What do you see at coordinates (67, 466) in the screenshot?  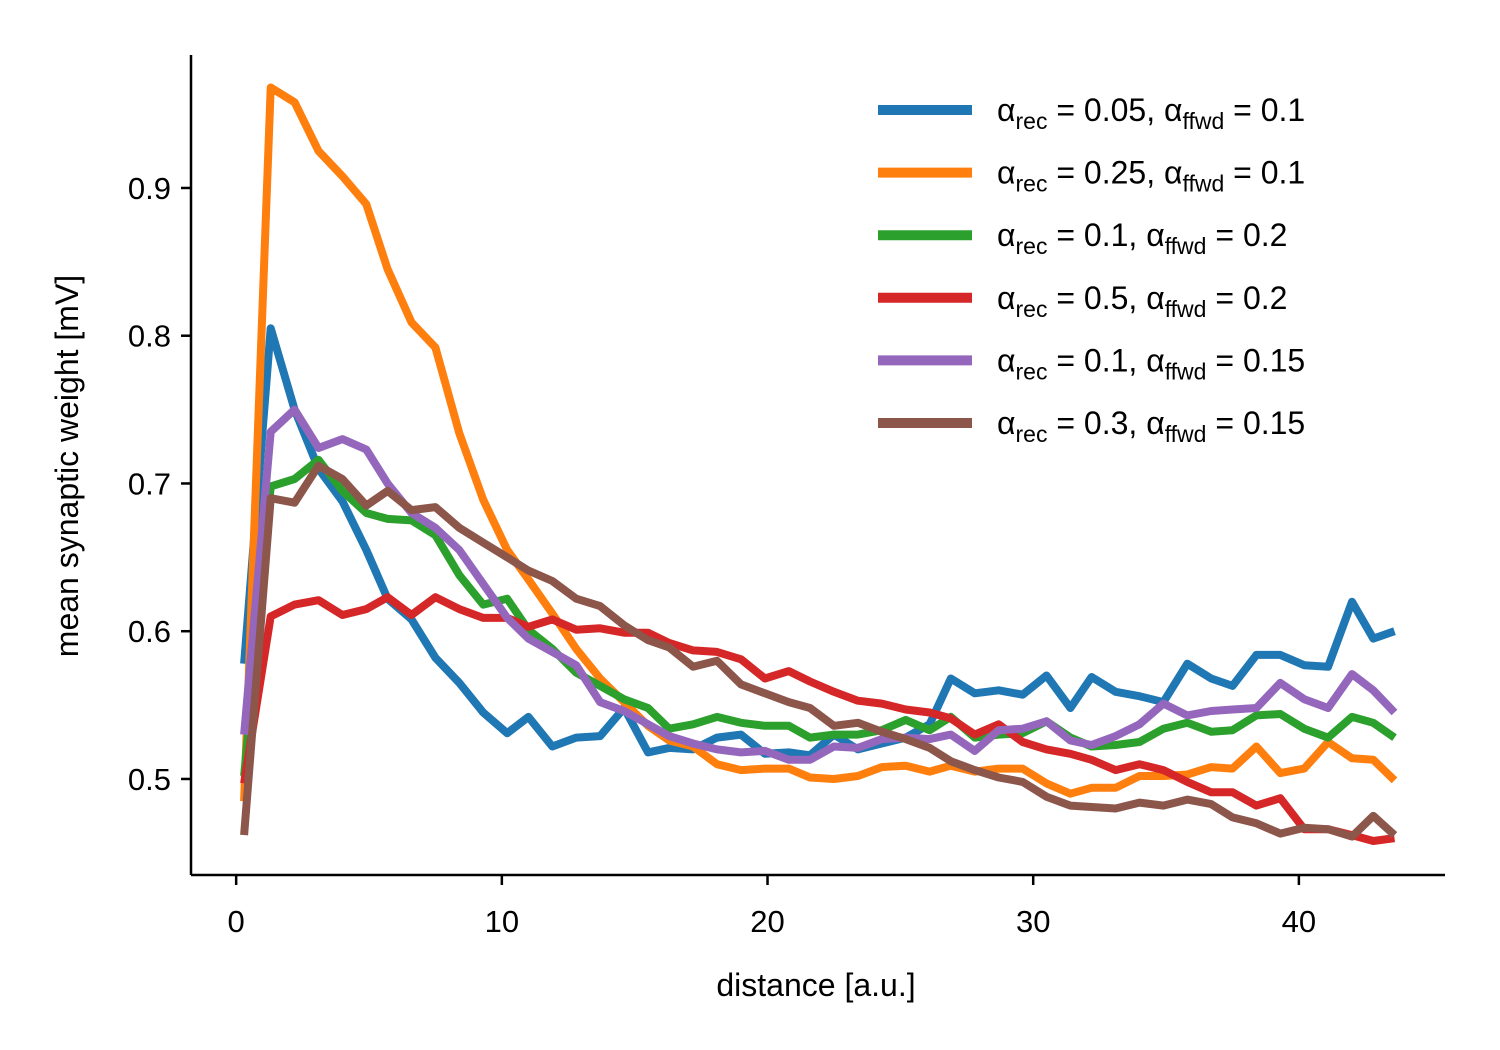 I see `y-axis-label: mean synaptic weight [mV]` at bounding box center [67, 466].